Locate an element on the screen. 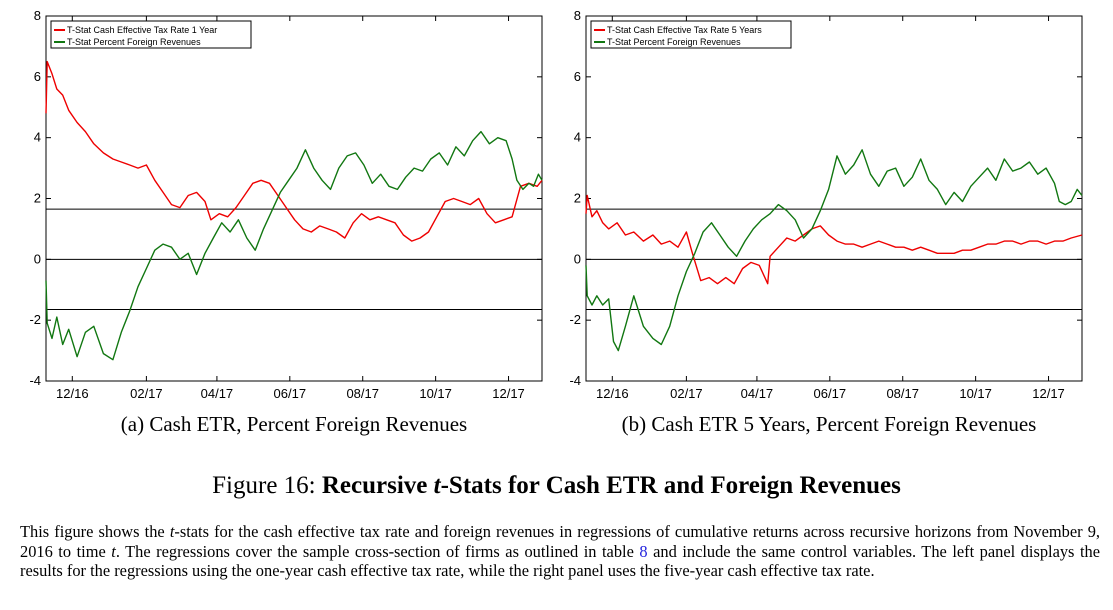  caption-panel-a: (a) Cash ETR, Percent Foreign Revenues is located at coordinates (294, 424).